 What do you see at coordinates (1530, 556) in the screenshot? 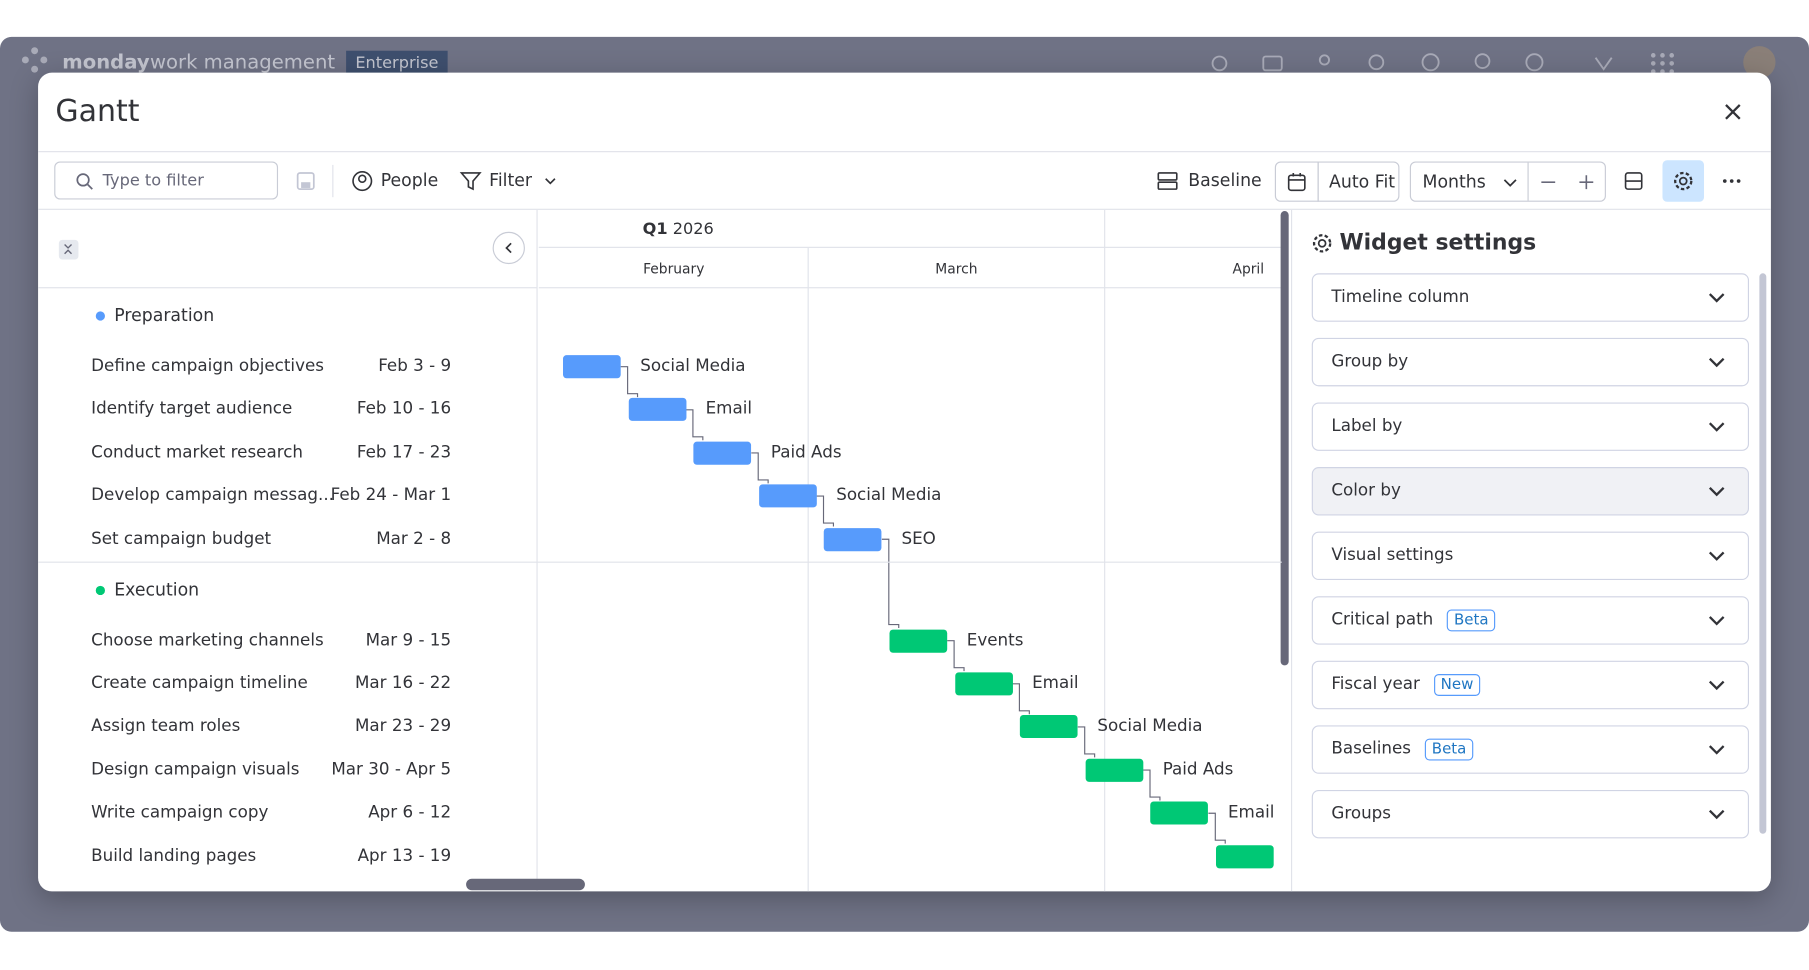
I see `settings-item: Visual settings` at bounding box center [1530, 556].